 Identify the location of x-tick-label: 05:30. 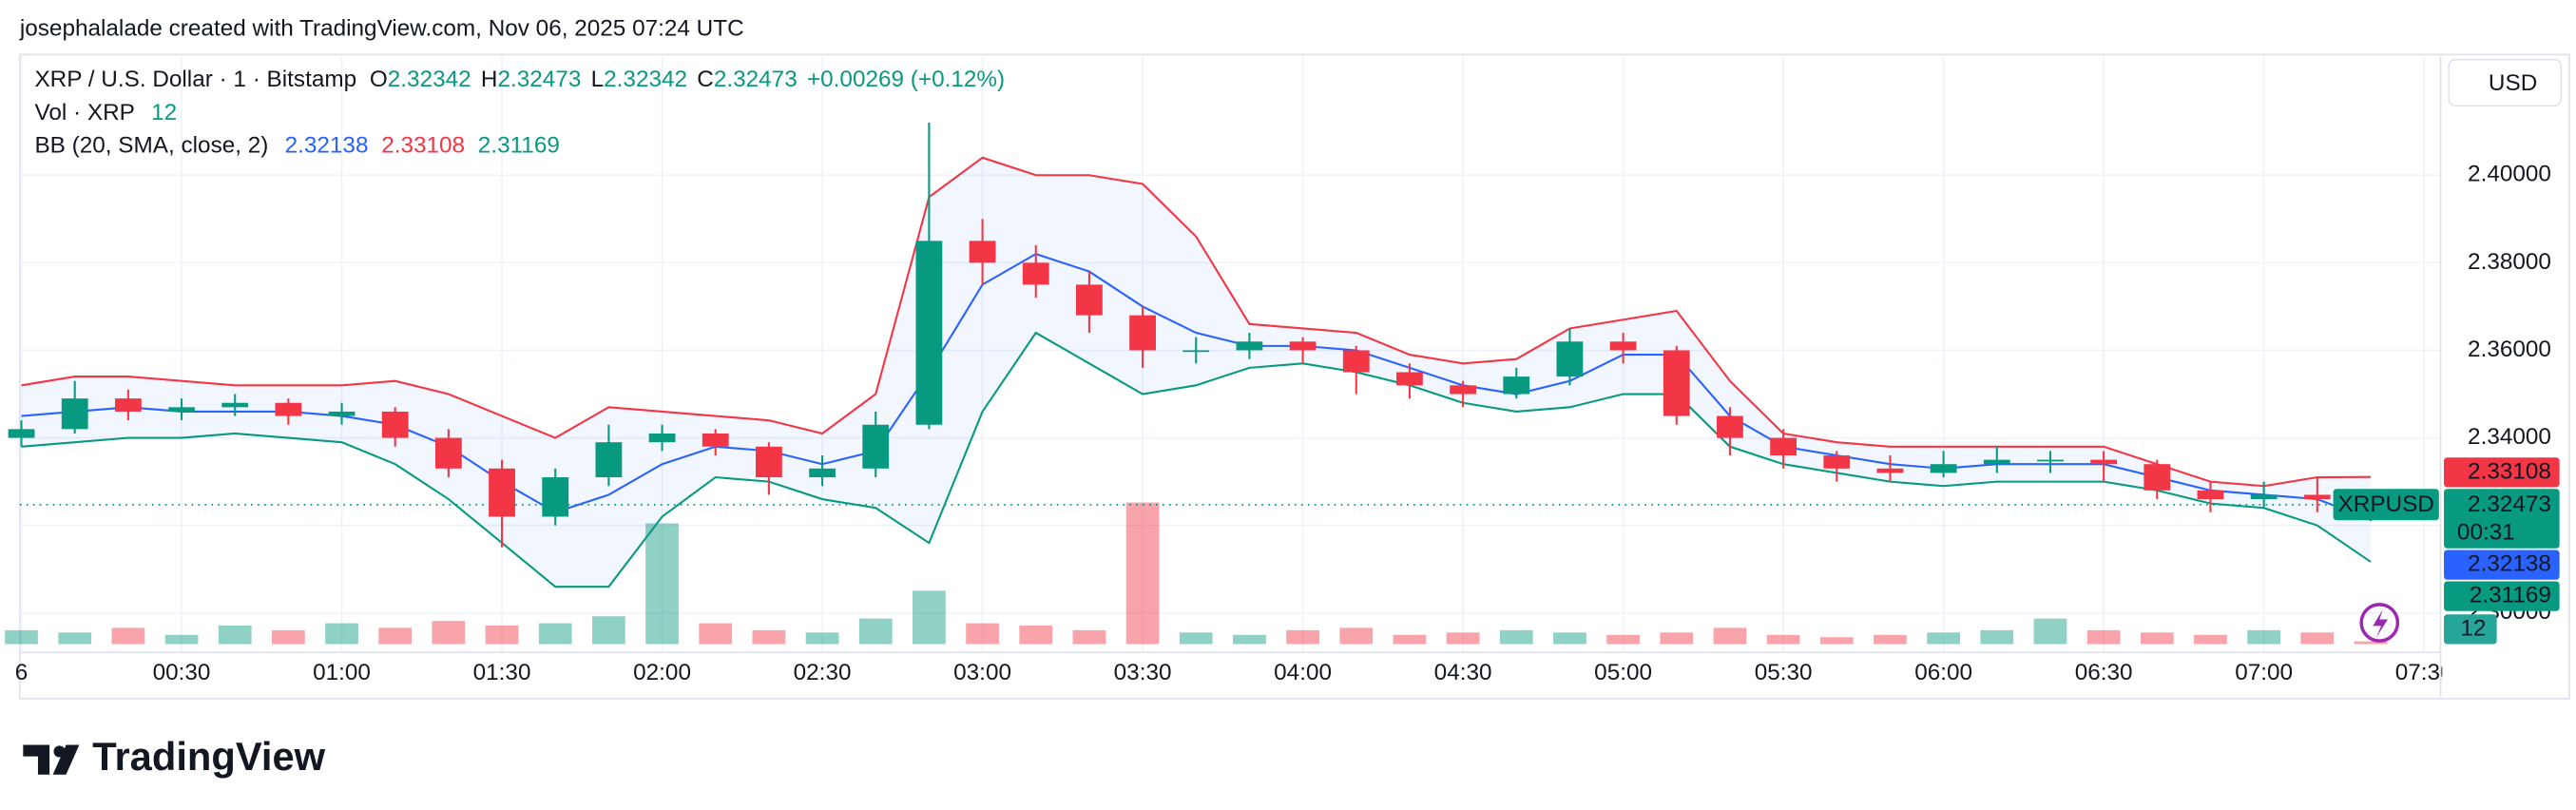
(1784, 672).